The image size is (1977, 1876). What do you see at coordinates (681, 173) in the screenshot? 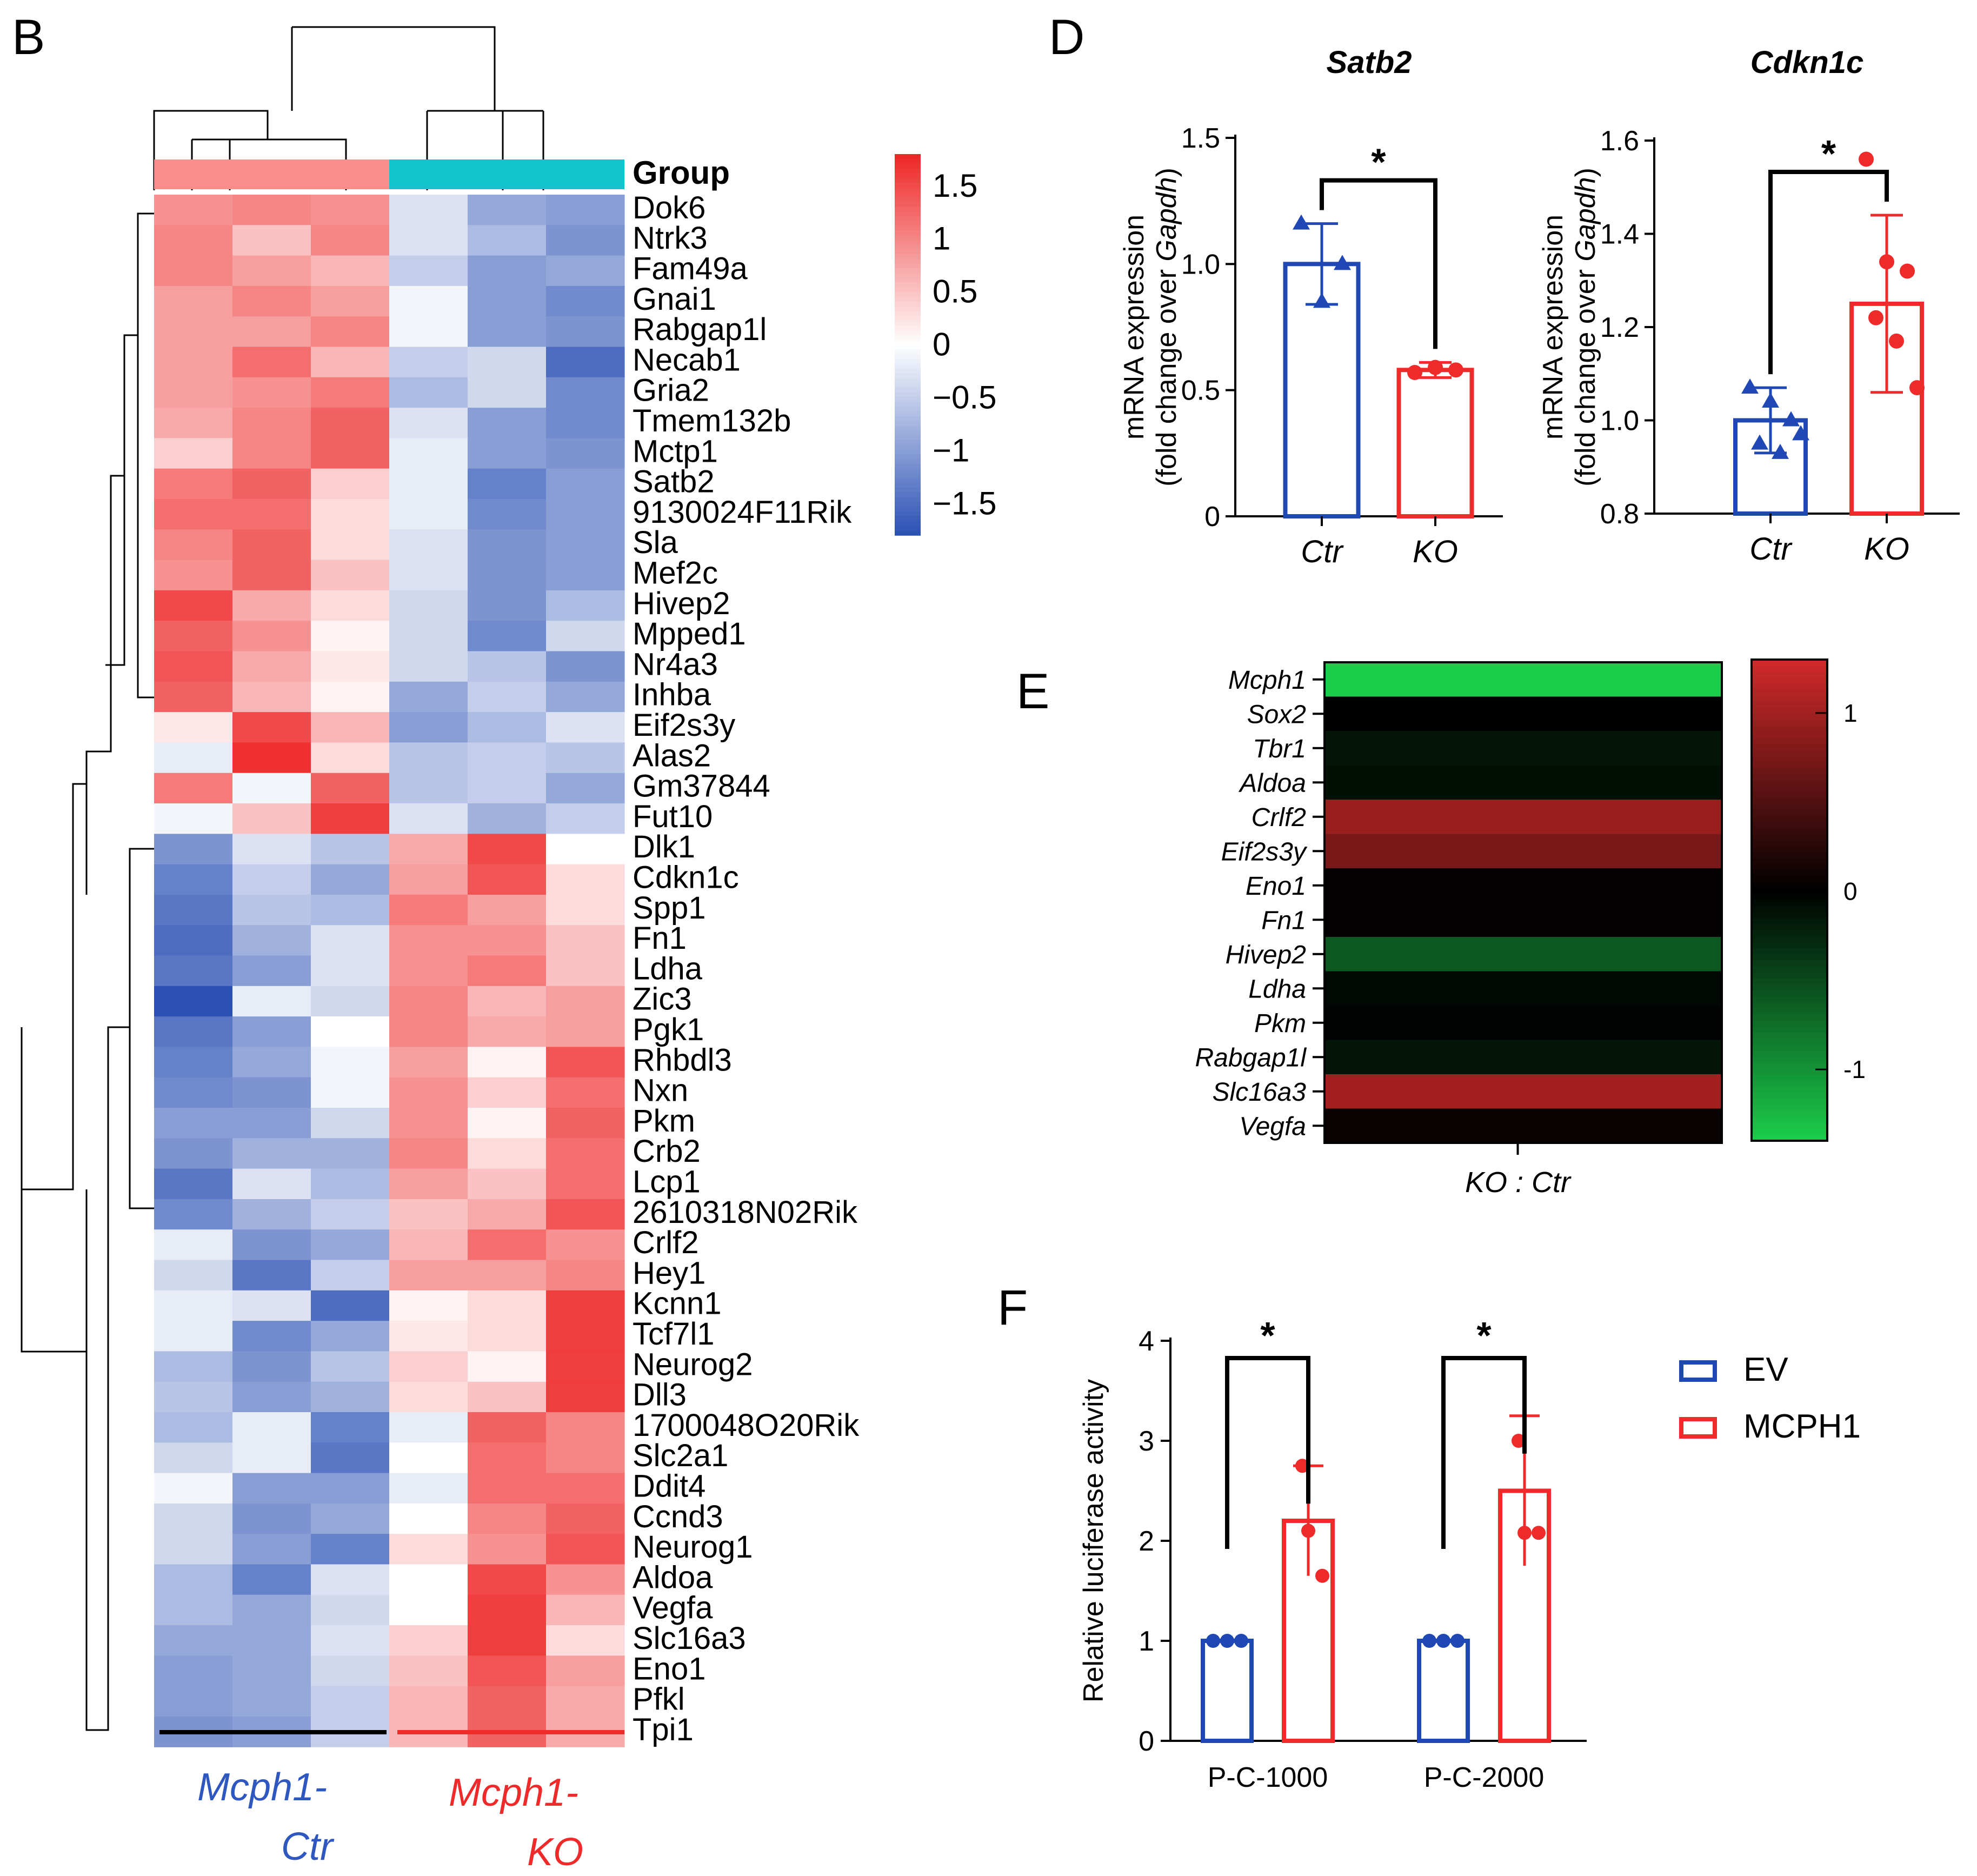
I see `annotation-label: Group` at bounding box center [681, 173].